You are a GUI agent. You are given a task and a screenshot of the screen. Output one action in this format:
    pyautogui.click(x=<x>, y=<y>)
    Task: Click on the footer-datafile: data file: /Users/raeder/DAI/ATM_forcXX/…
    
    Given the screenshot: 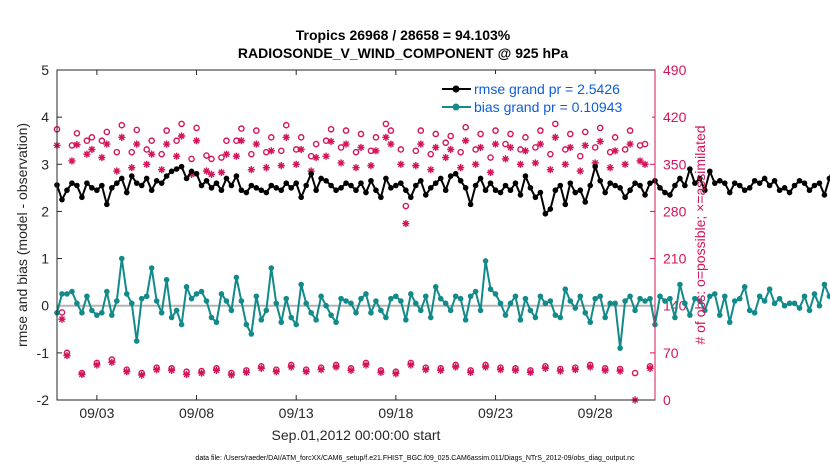 What is the action you would take?
    pyautogui.click(x=415, y=458)
    